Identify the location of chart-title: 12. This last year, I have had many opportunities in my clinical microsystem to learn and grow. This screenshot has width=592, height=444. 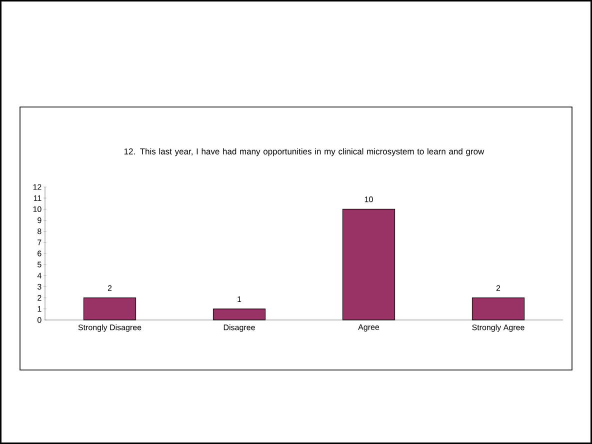
(304, 152).